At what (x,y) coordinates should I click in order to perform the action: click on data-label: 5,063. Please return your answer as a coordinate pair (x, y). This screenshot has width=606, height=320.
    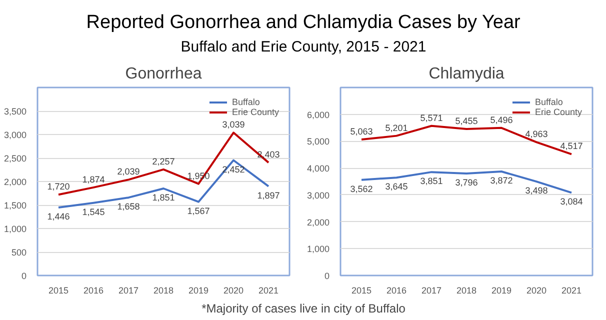
    Looking at the image, I should click on (361, 131).